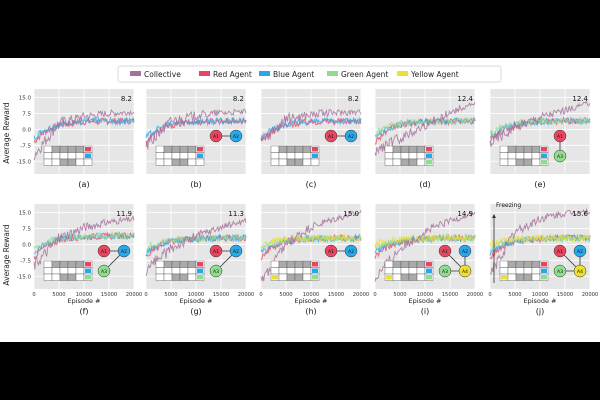 This screenshot has height=400, width=600. Describe the element at coordinates (580, 271) in the screenshot. I see `graph-node-a4` at that location.